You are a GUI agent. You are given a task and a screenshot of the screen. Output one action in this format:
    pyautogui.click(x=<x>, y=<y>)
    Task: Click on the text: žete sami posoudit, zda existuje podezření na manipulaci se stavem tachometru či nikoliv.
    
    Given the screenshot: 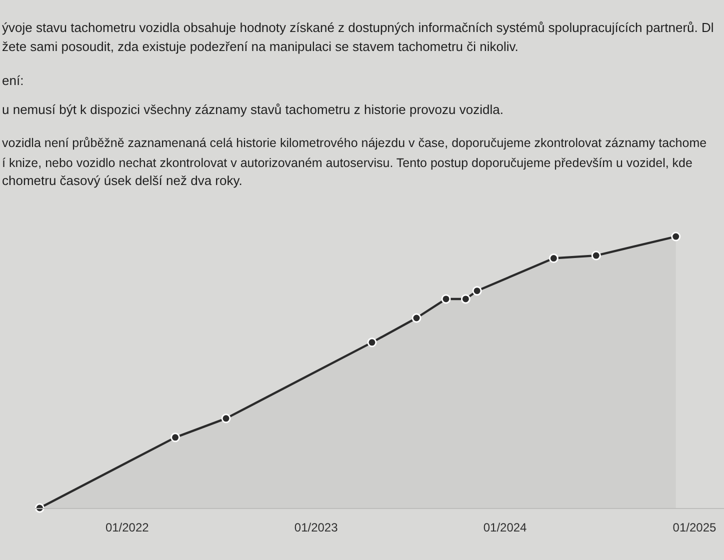 What is the action you would take?
    pyautogui.click(x=260, y=47)
    